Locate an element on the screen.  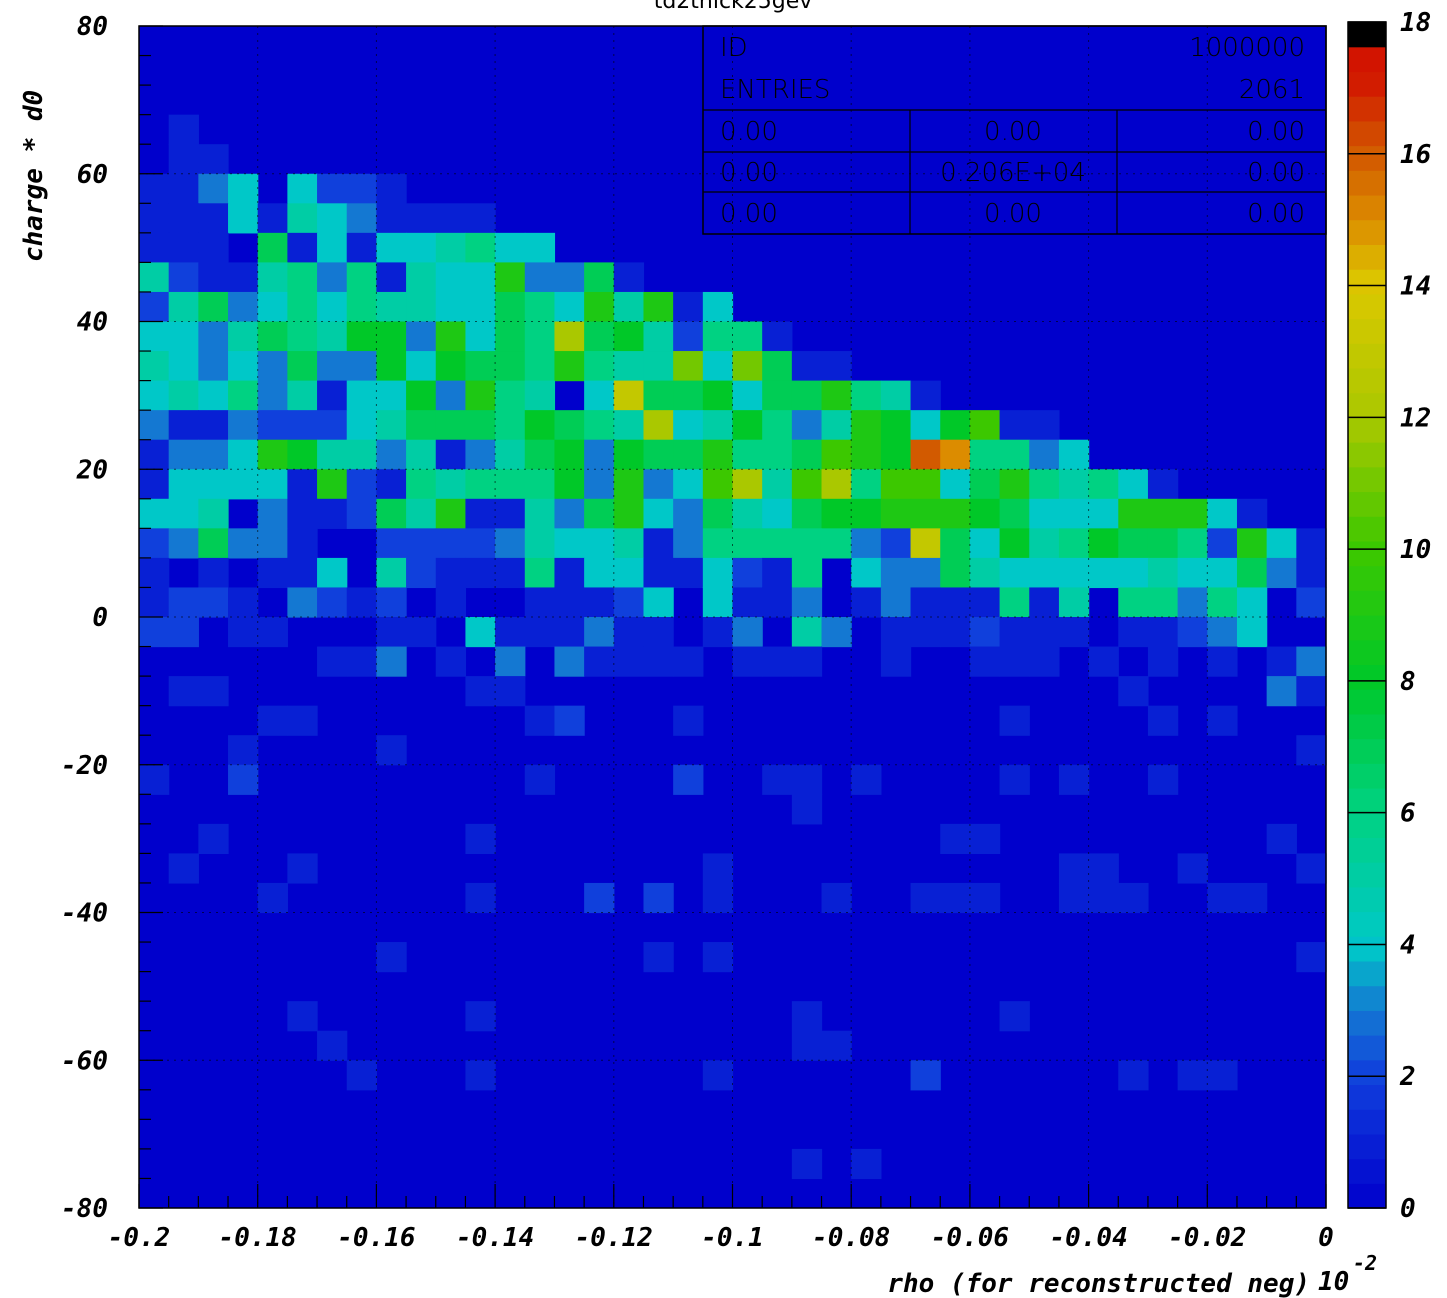
x-tick-label: -0.06 is located at coordinates (970, 1238).